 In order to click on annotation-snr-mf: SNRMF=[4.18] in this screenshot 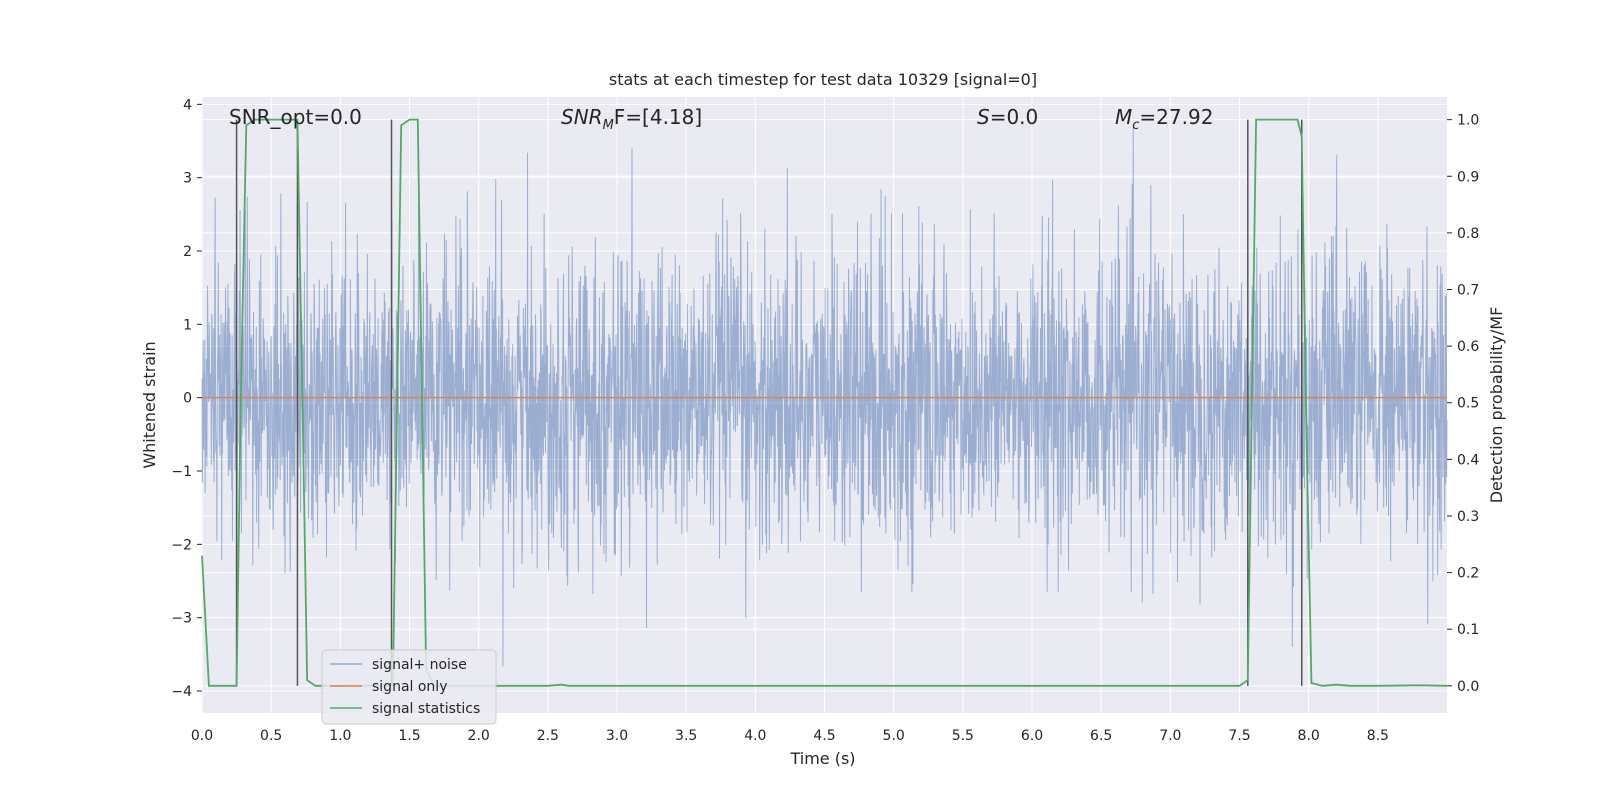, I will do `click(631, 119)`.